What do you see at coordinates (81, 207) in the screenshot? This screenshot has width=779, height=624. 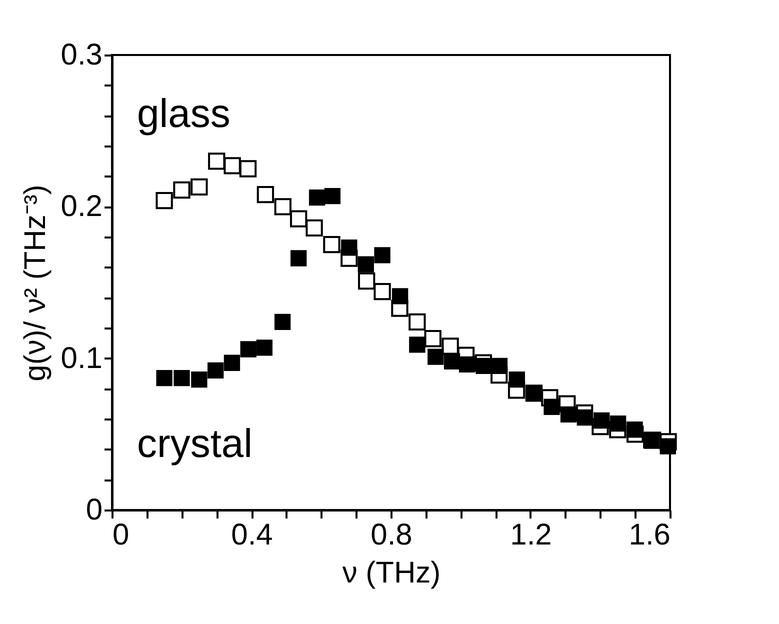 I see `y-tick-label: 0.2` at bounding box center [81, 207].